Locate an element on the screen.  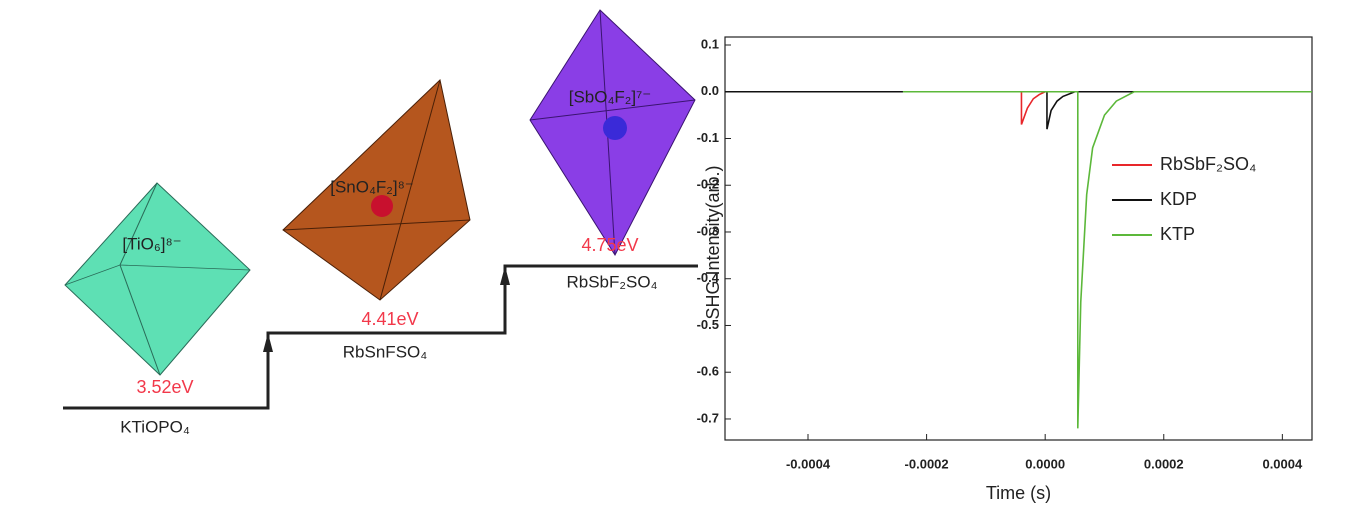
y-tick-label: -0.1 is located at coordinates (708, 137).